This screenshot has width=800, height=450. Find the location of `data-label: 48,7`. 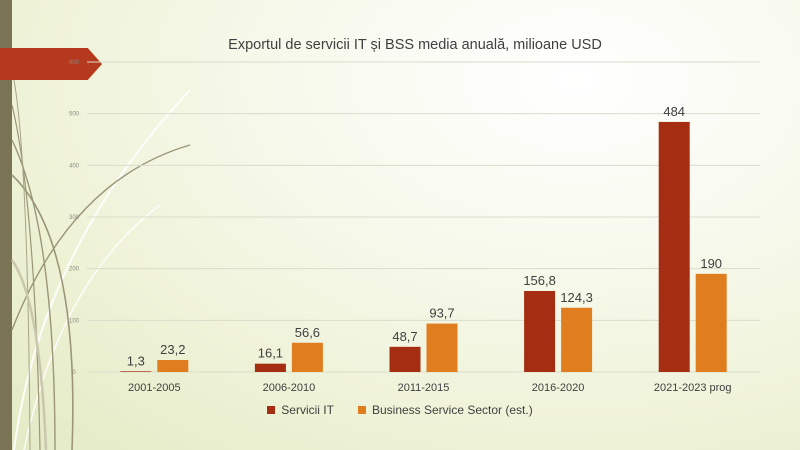

data-label: 48,7 is located at coordinates (404, 336).